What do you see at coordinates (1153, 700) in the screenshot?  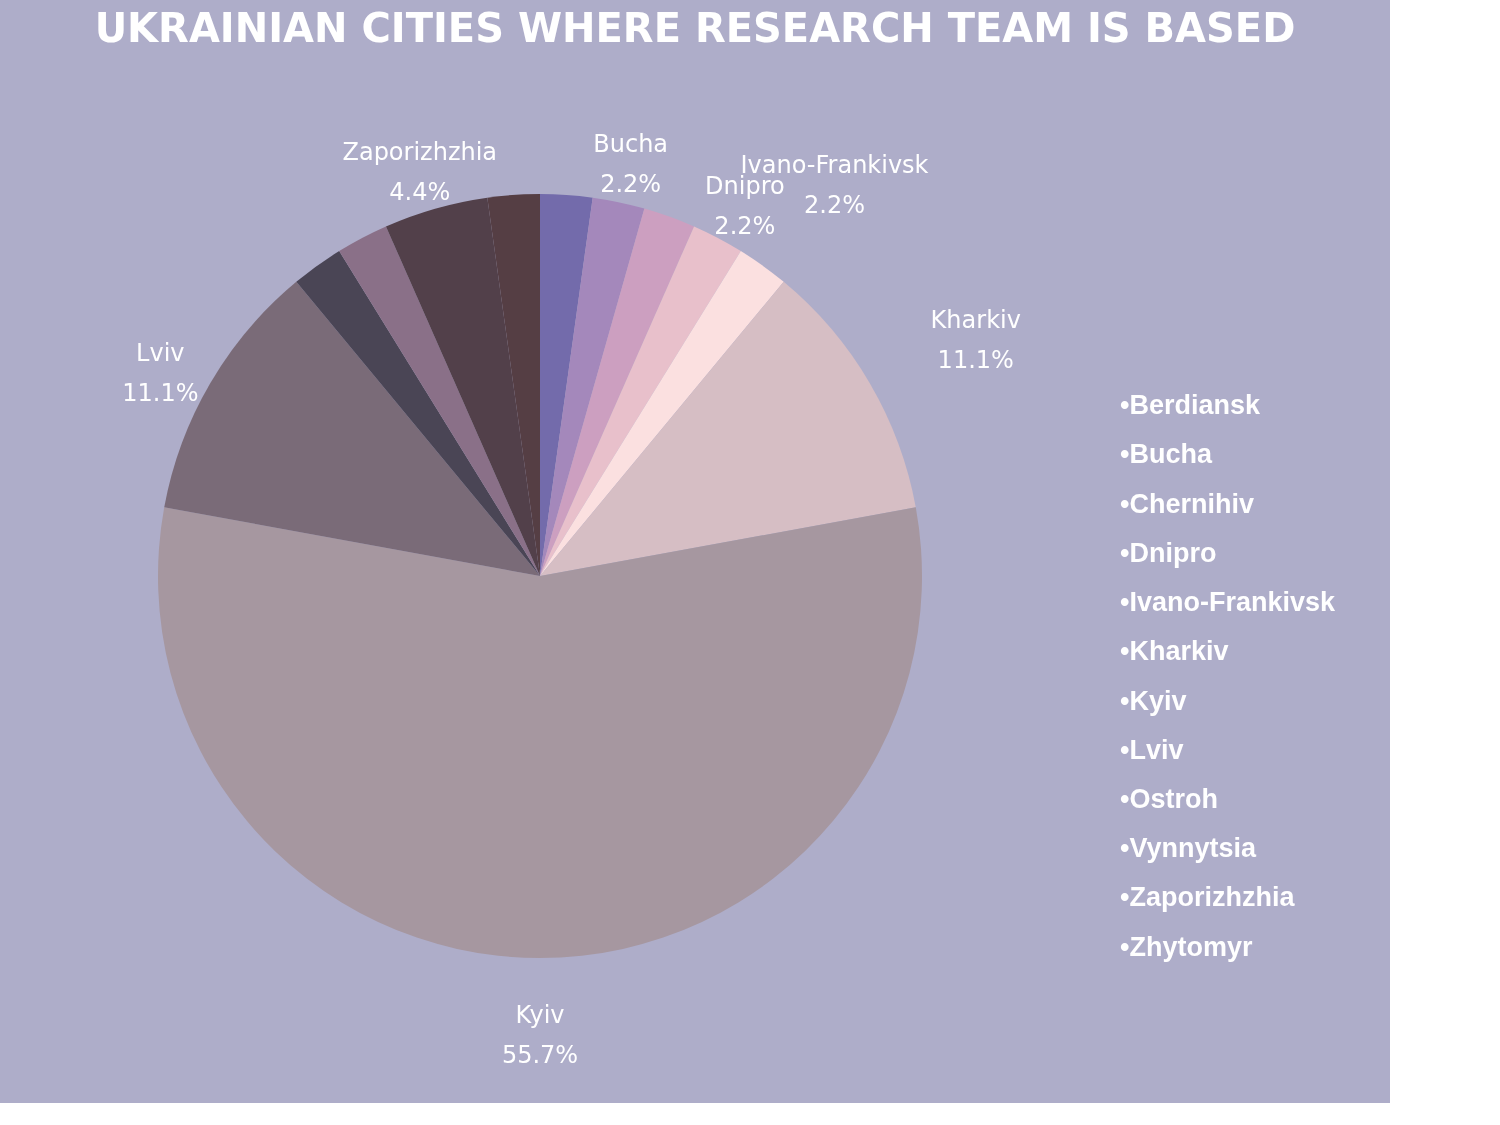 I see `text: •Kyiv` at bounding box center [1153, 700].